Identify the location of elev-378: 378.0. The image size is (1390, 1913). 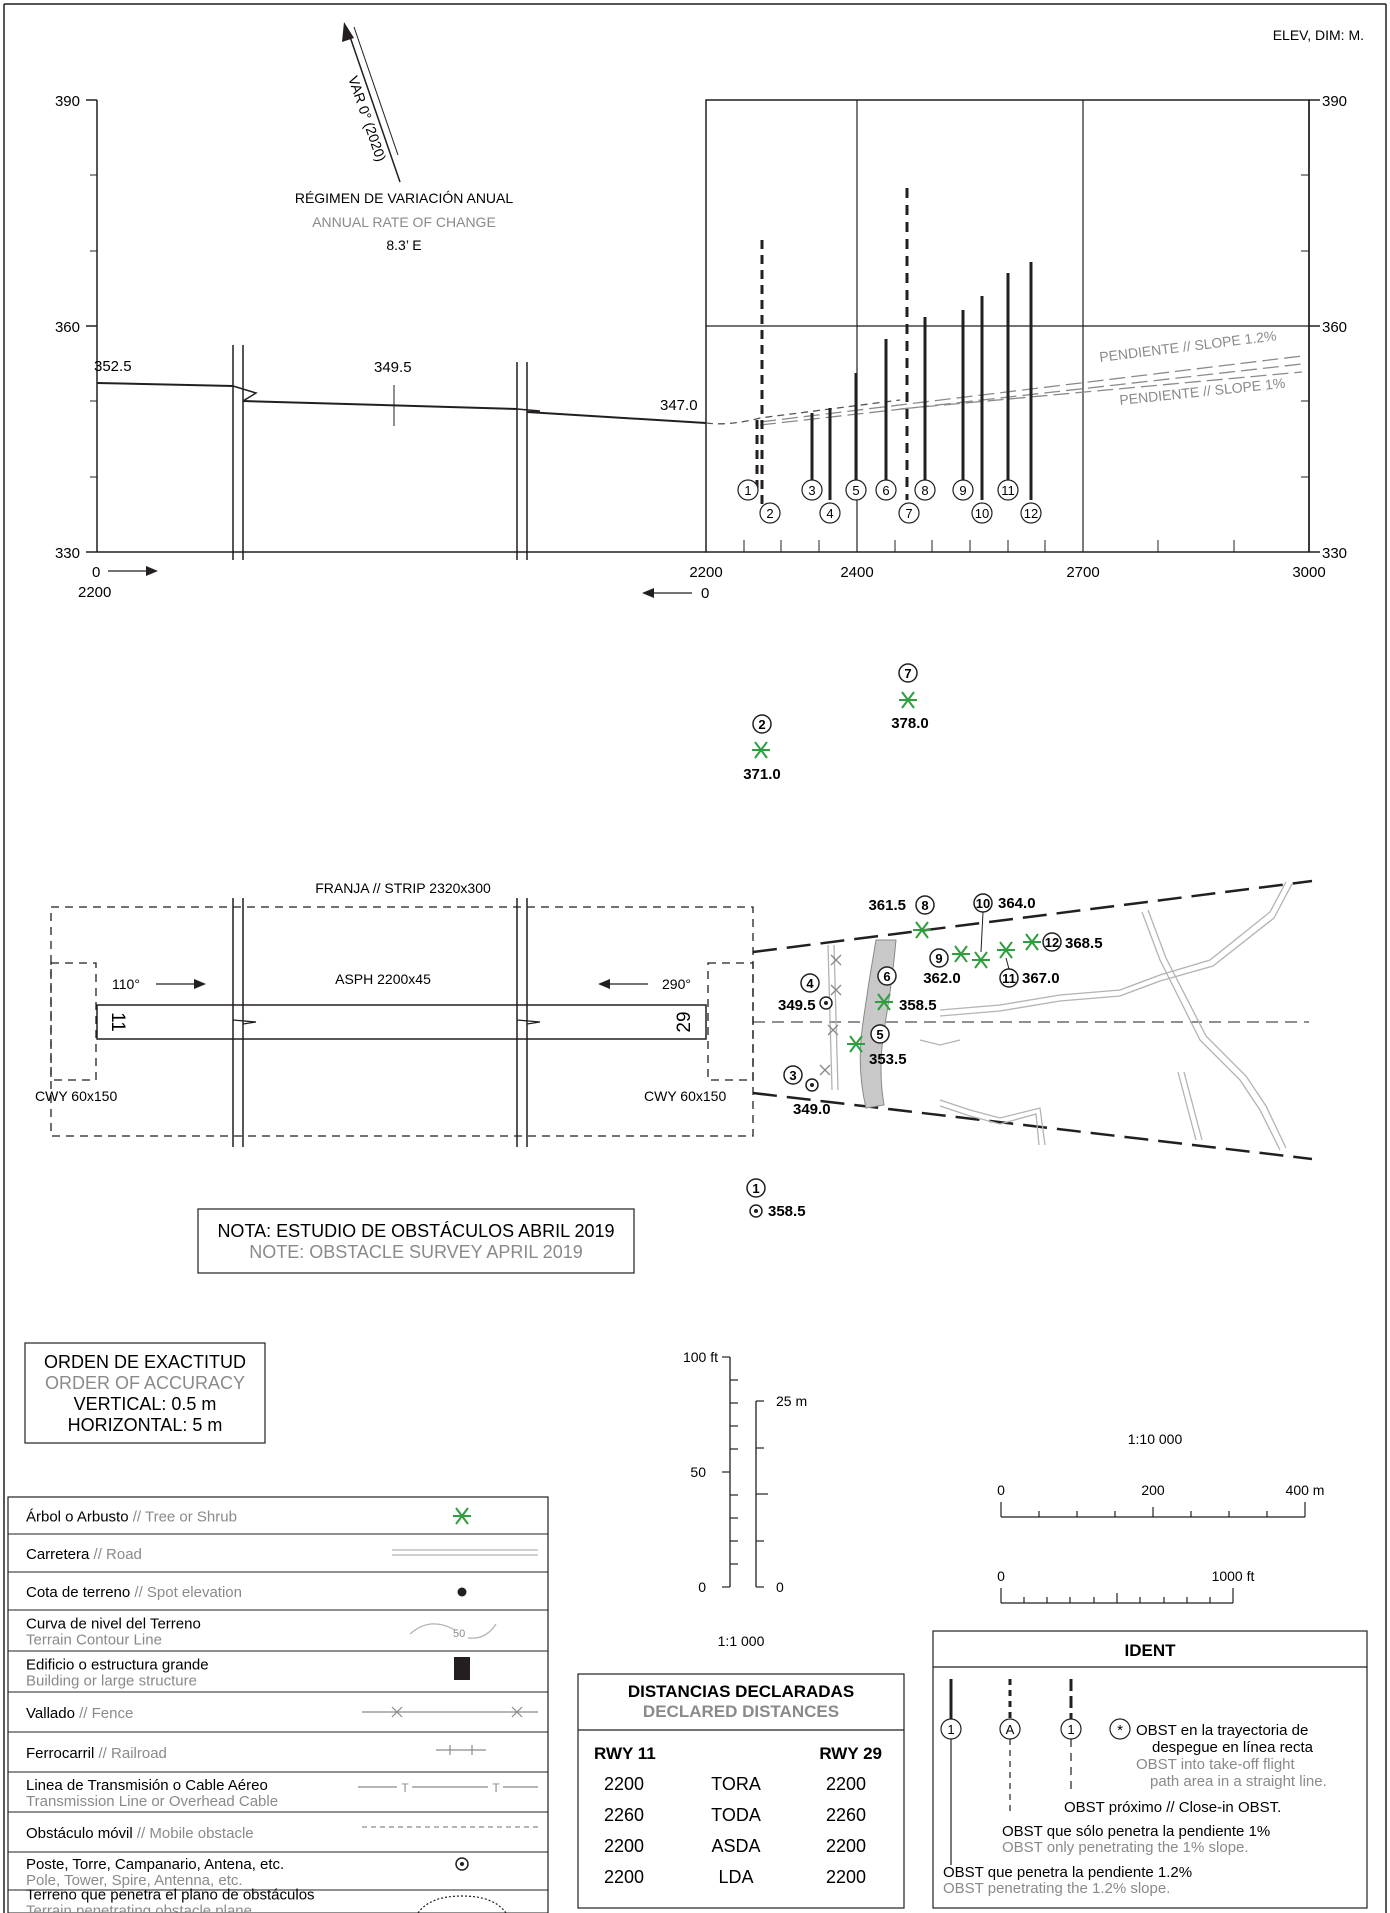
(910, 723).